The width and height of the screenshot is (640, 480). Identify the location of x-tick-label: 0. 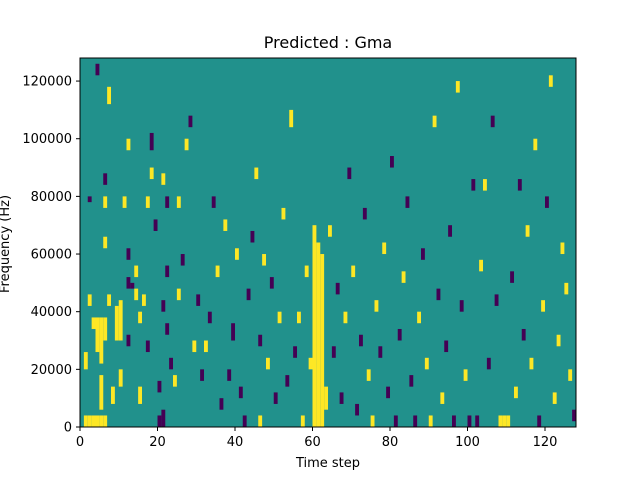
(80, 442).